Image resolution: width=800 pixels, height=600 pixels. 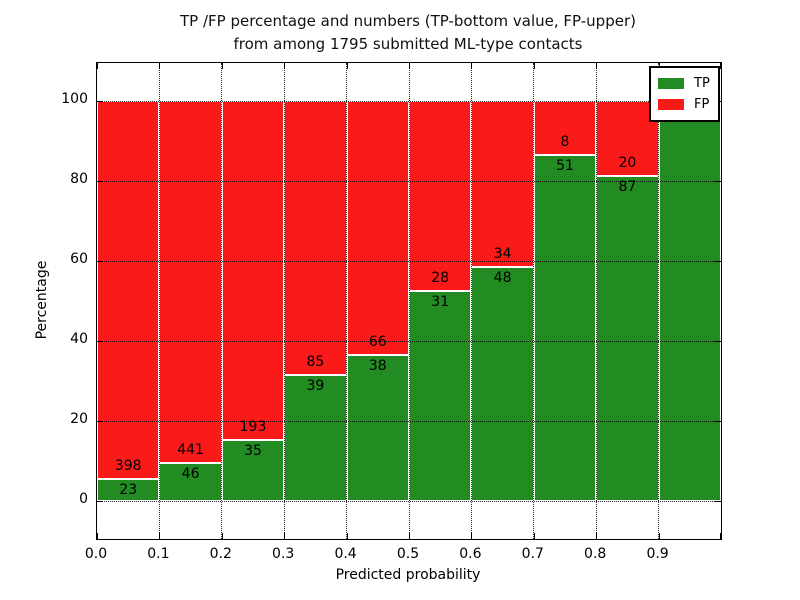 What do you see at coordinates (190, 450) in the screenshot?
I see `bar-count-label-fp: 441` at bounding box center [190, 450].